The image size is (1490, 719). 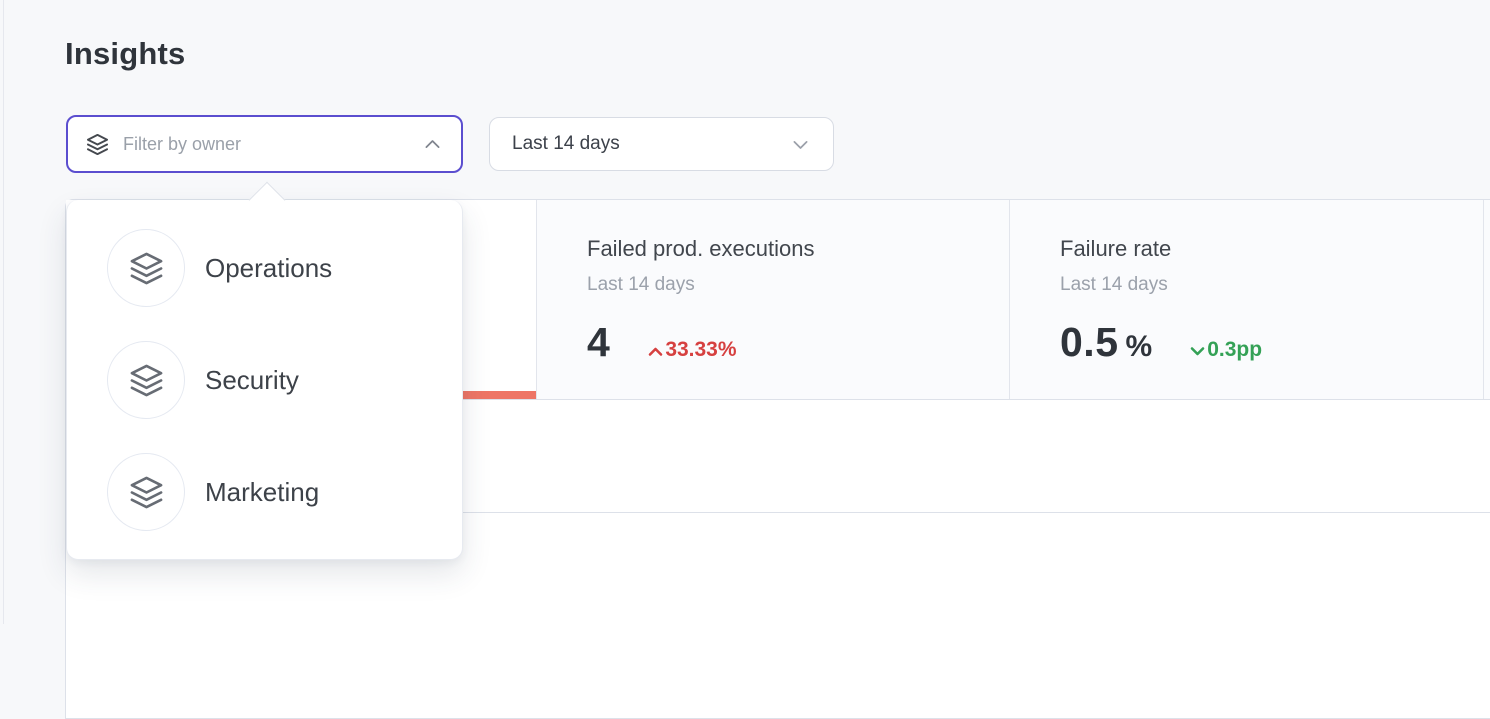 I want to click on owner-option-security: Security, so click(x=264, y=380).